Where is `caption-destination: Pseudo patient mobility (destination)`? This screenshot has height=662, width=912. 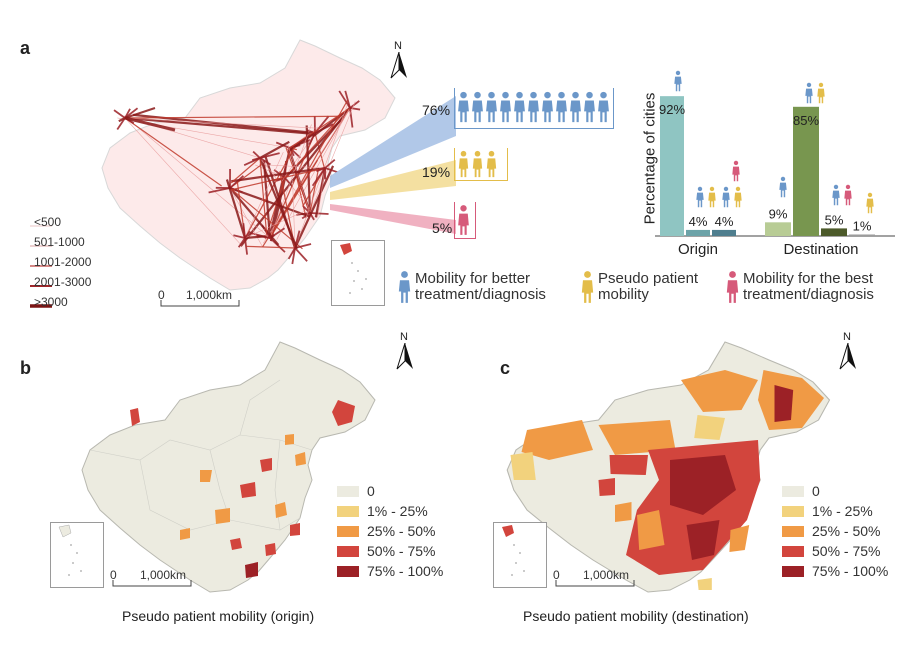
caption-destination: Pseudo patient mobility (destination) is located at coordinates (636, 616).